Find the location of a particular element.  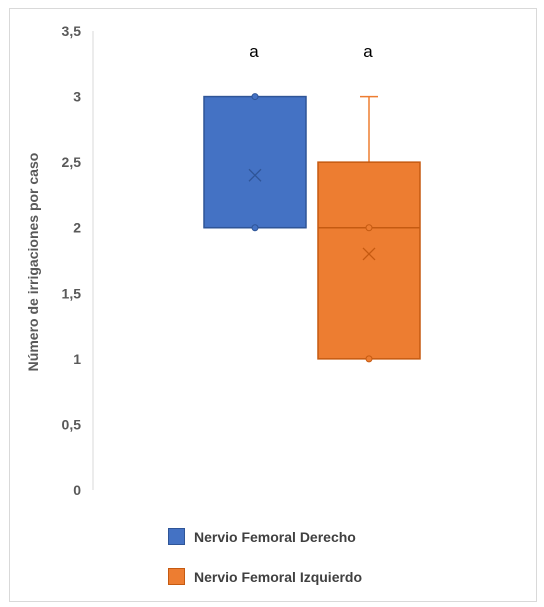

y-tick-label: 0 is located at coordinates (77, 490).